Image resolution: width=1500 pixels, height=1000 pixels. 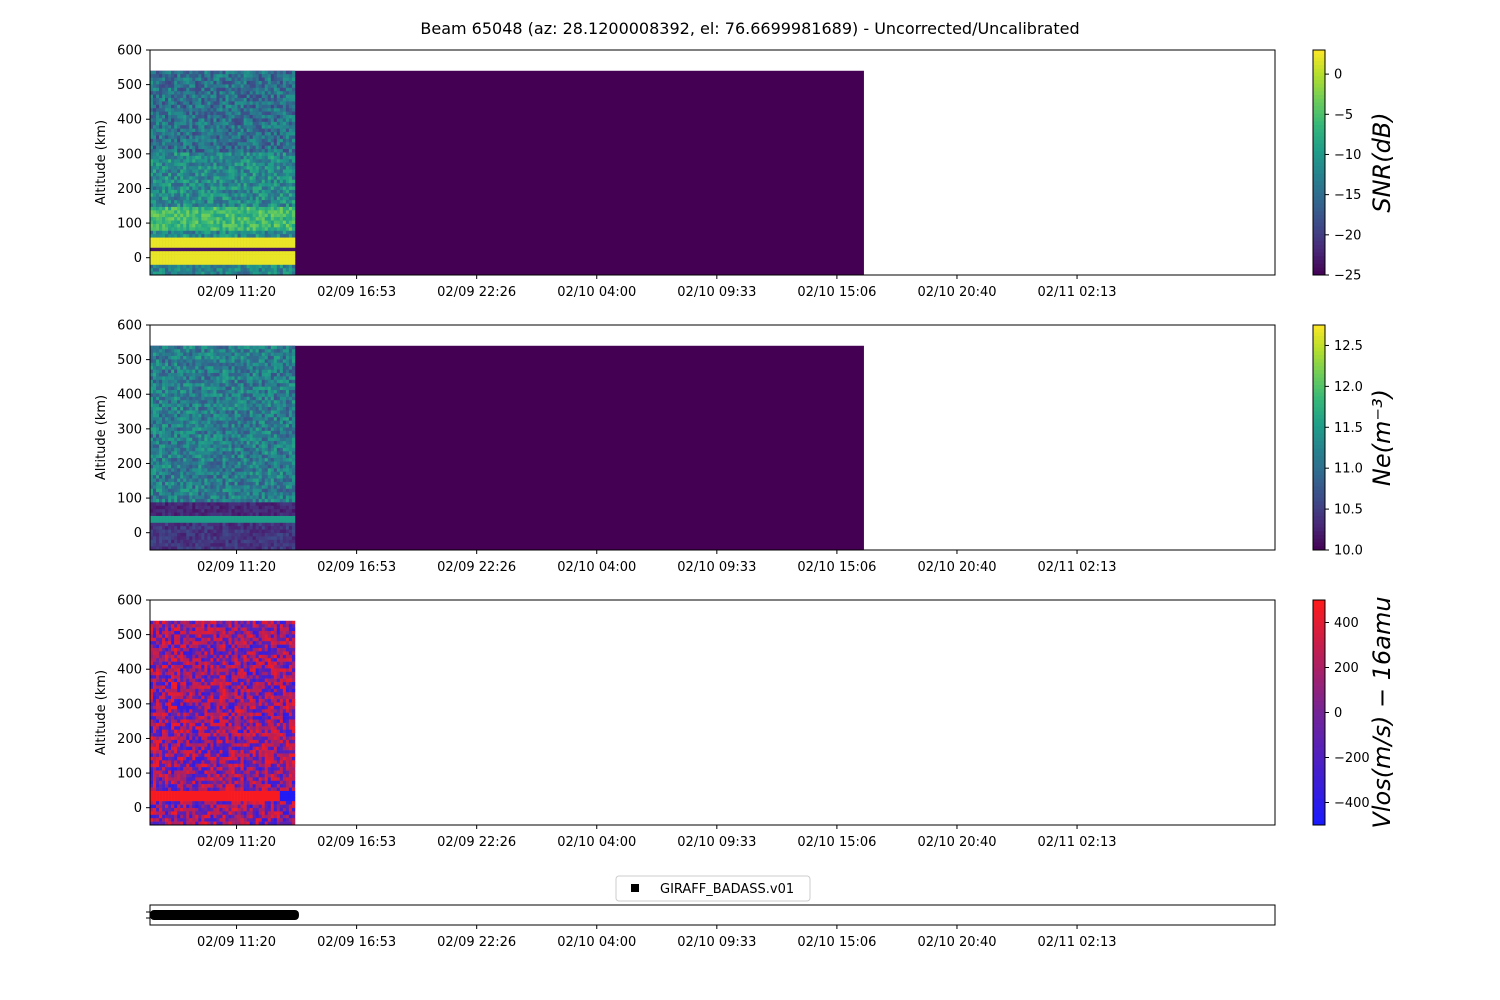 I want to click on colorbar-tick-label: −10, so click(x=1347, y=155).